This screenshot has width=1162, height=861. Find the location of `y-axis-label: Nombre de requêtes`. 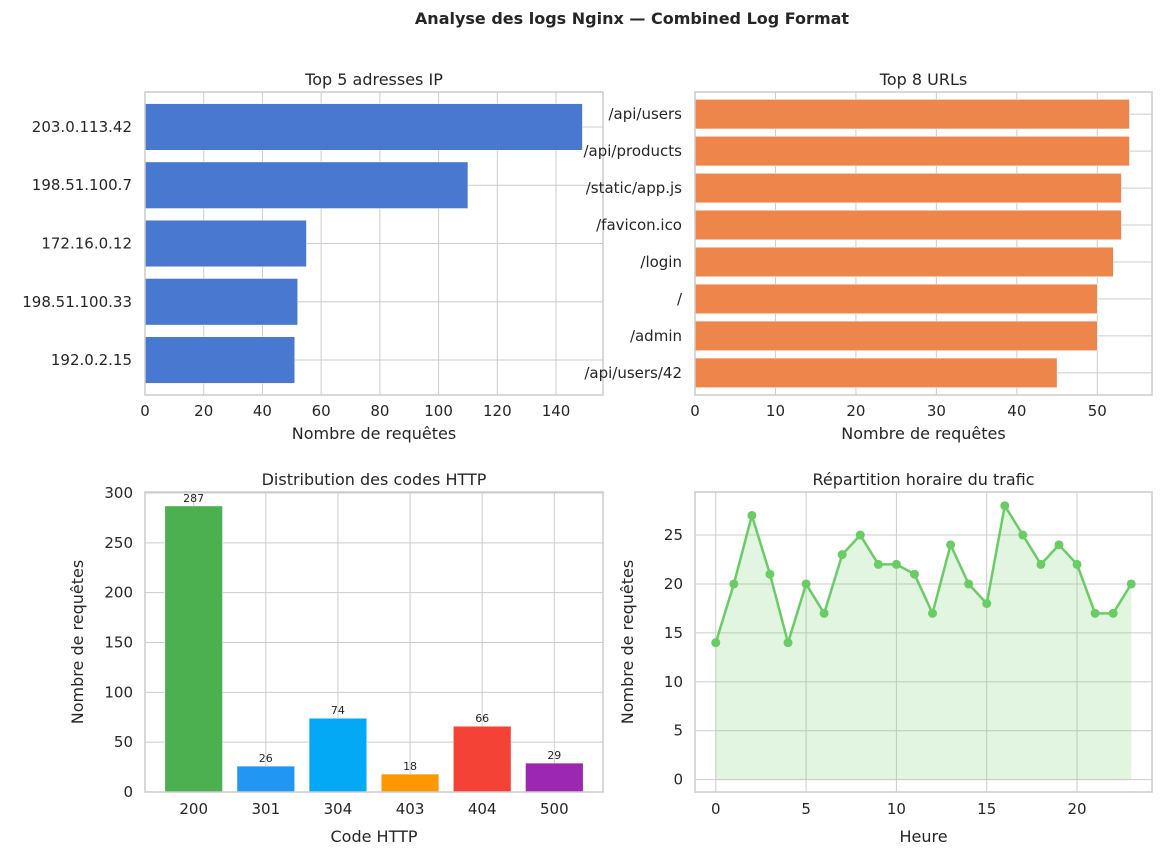

y-axis-label: Nombre de requêtes is located at coordinates (77, 642).